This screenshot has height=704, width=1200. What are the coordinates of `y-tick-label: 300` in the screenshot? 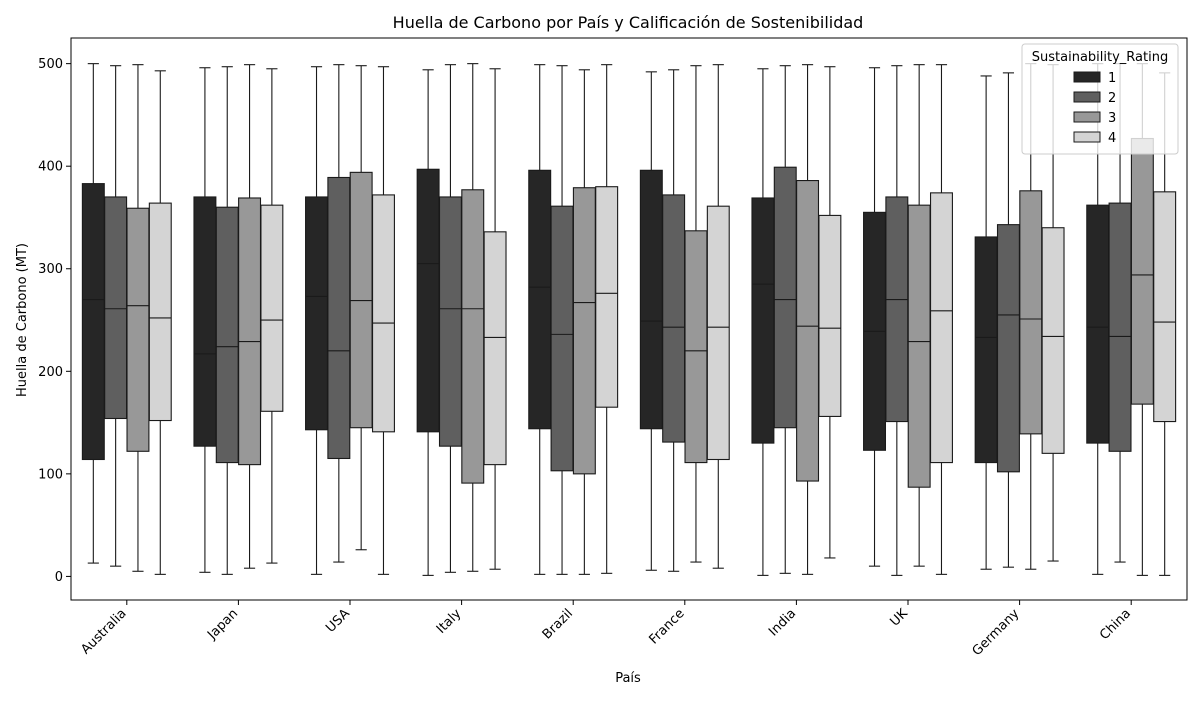 It's located at (50, 269).